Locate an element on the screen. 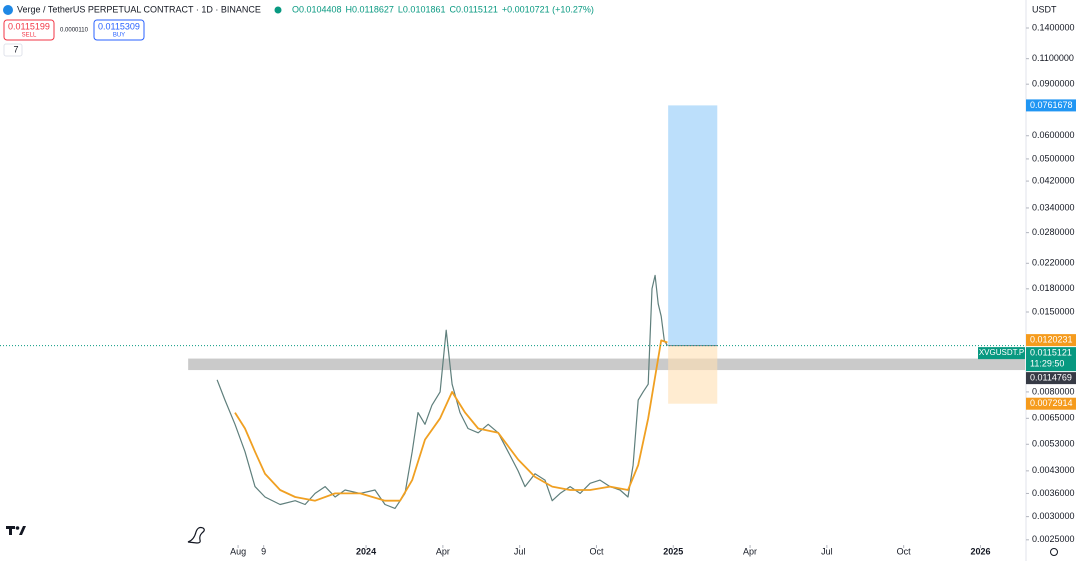  y-tick-label: 0.0220000 is located at coordinates (1053, 263).